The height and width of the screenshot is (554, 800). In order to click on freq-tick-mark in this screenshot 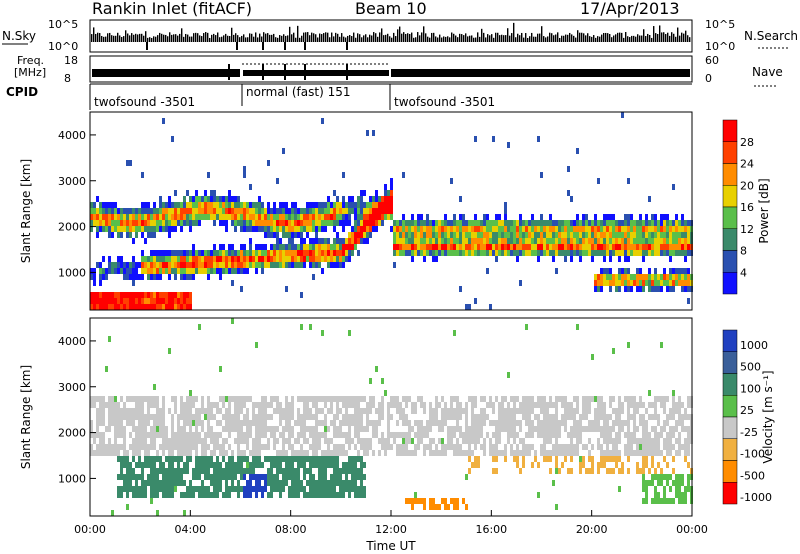, I will do `click(229, 72)`.